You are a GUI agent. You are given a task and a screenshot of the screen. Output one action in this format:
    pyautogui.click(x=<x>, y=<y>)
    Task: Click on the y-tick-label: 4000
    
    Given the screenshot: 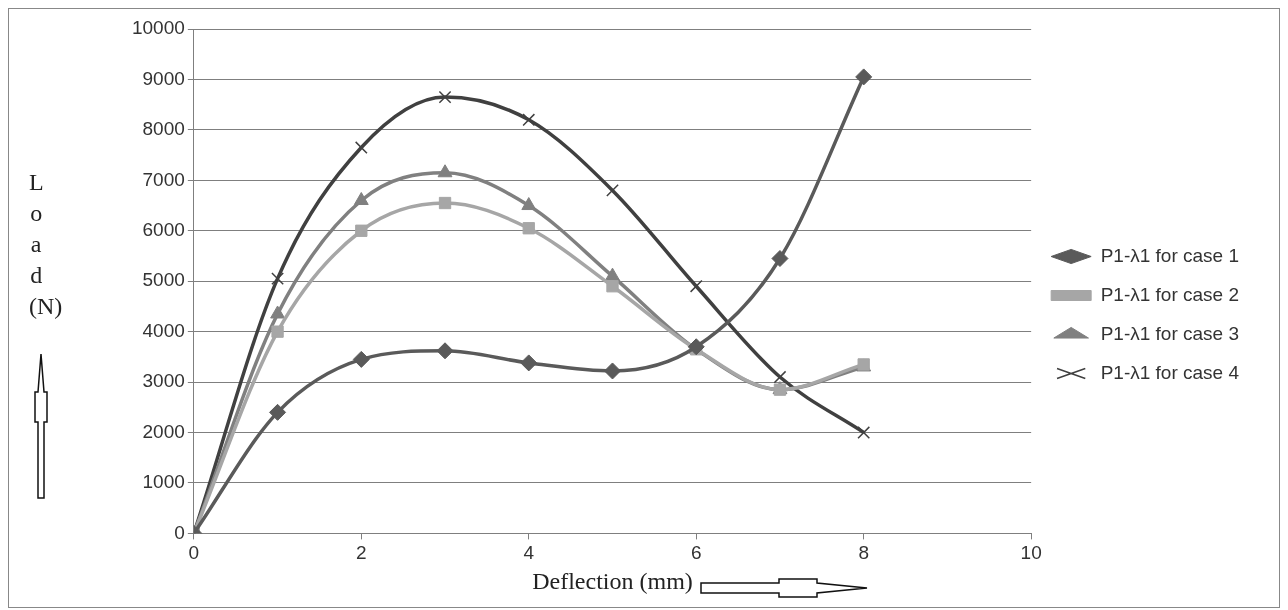 What is the action you would take?
    pyautogui.click(x=163, y=330)
    